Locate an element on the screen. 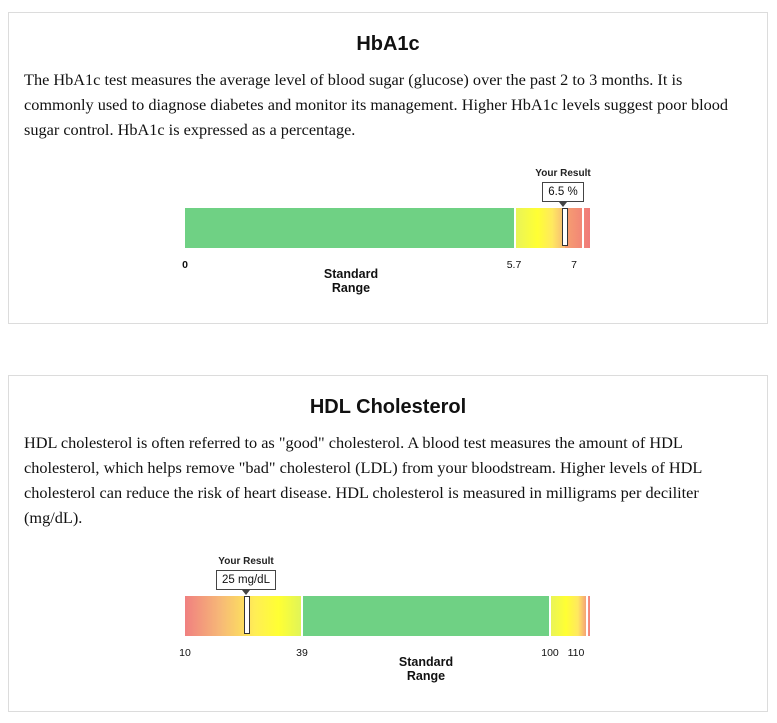 The width and height of the screenshot is (777, 723). hba1c-result-value: 6.5 % is located at coordinates (563, 194).